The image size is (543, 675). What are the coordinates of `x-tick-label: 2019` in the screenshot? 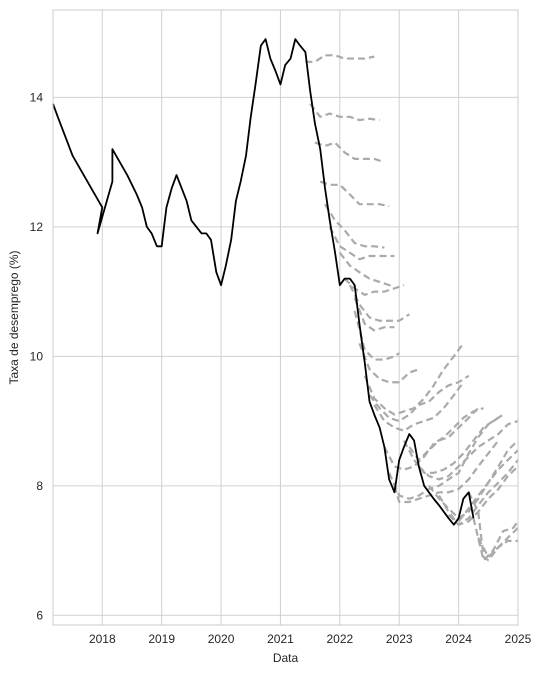 It's located at (161, 639).